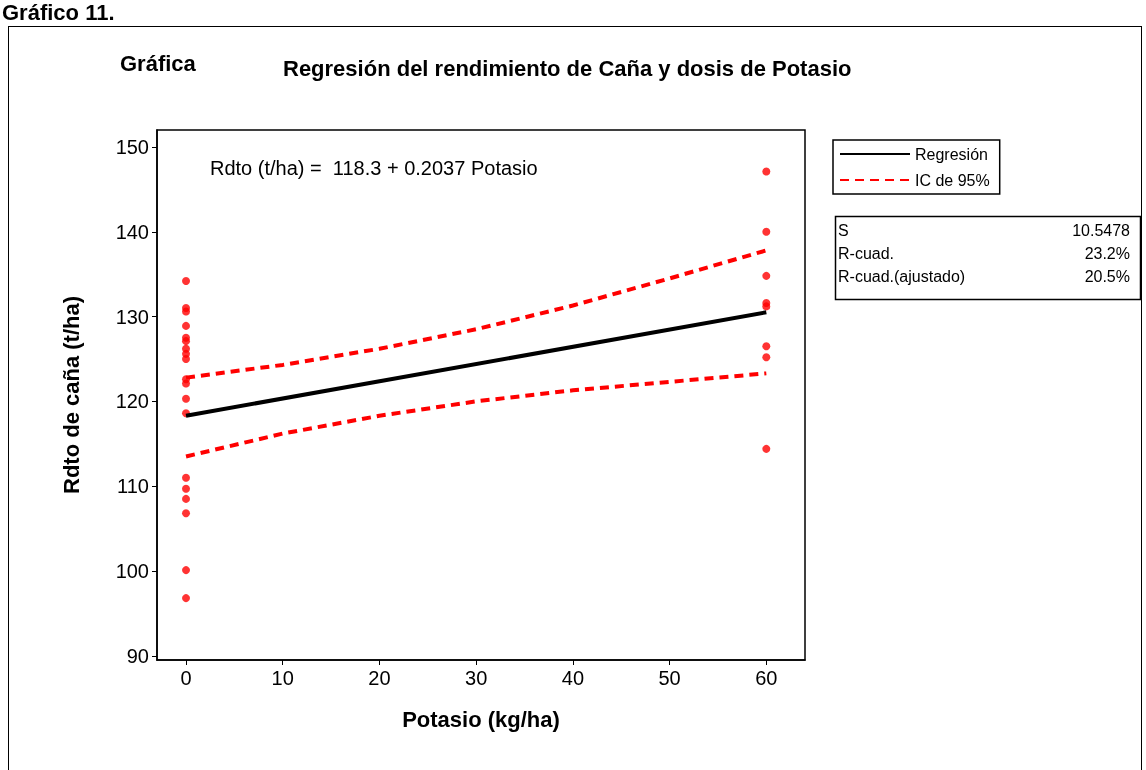 The height and width of the screenshot is (770, 1146). Describe the element at coordinates (476, 678) in the screenshot. I see `x-tick-label: 30` at that location.